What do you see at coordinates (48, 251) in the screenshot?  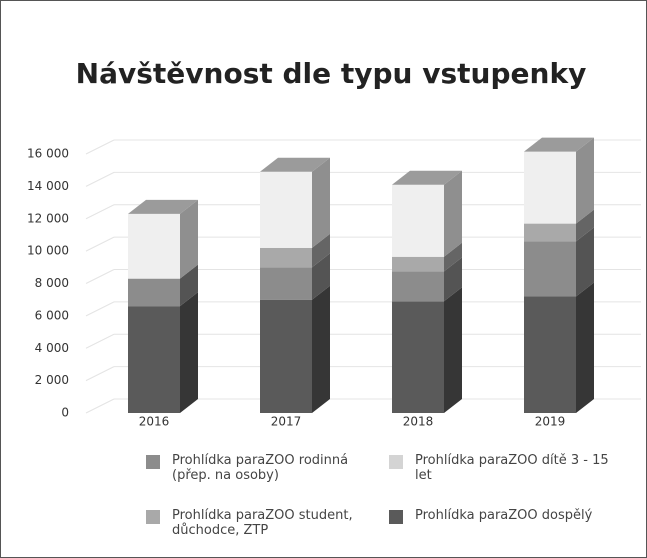 I see `y-tick-label: 10 000` at bounding box center [48, 251].